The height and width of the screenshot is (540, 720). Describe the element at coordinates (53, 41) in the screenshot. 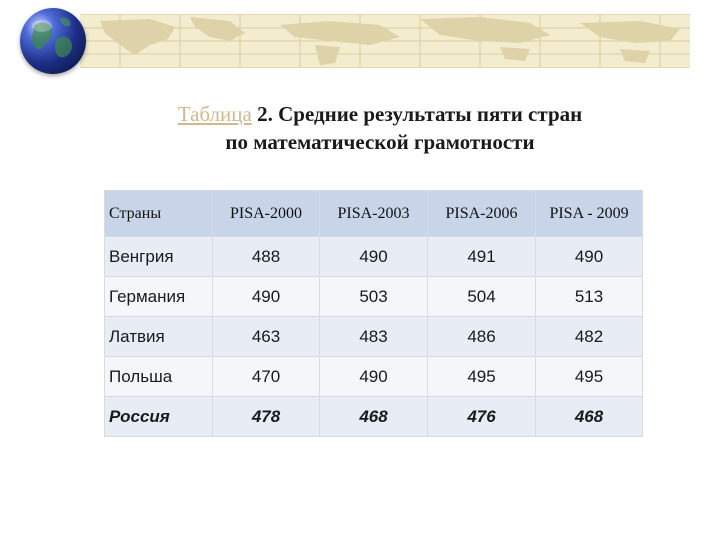

I see `globe-icon` at that location.